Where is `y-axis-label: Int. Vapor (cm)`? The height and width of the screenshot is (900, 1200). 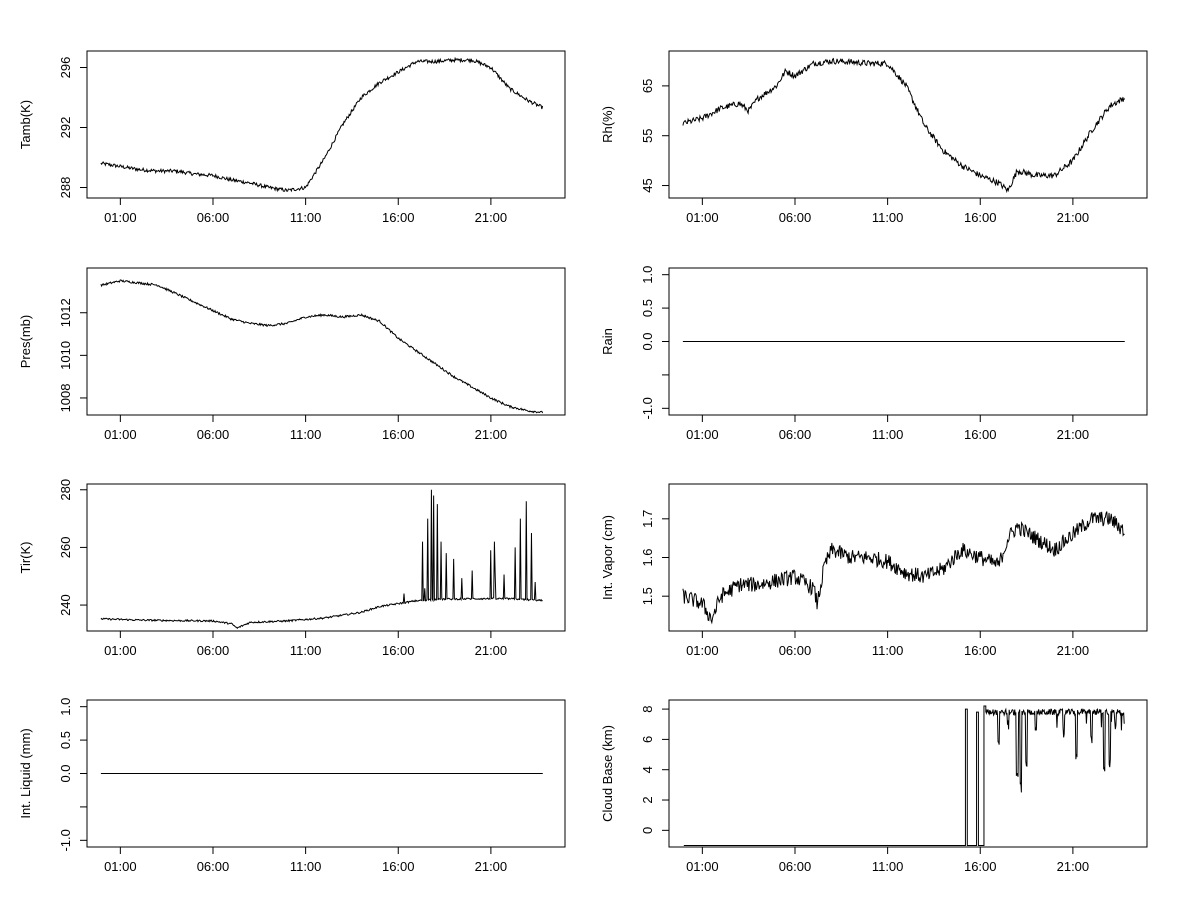
y-axis-label: Int. Vapor (cm) is located at coordinates (607, 557).